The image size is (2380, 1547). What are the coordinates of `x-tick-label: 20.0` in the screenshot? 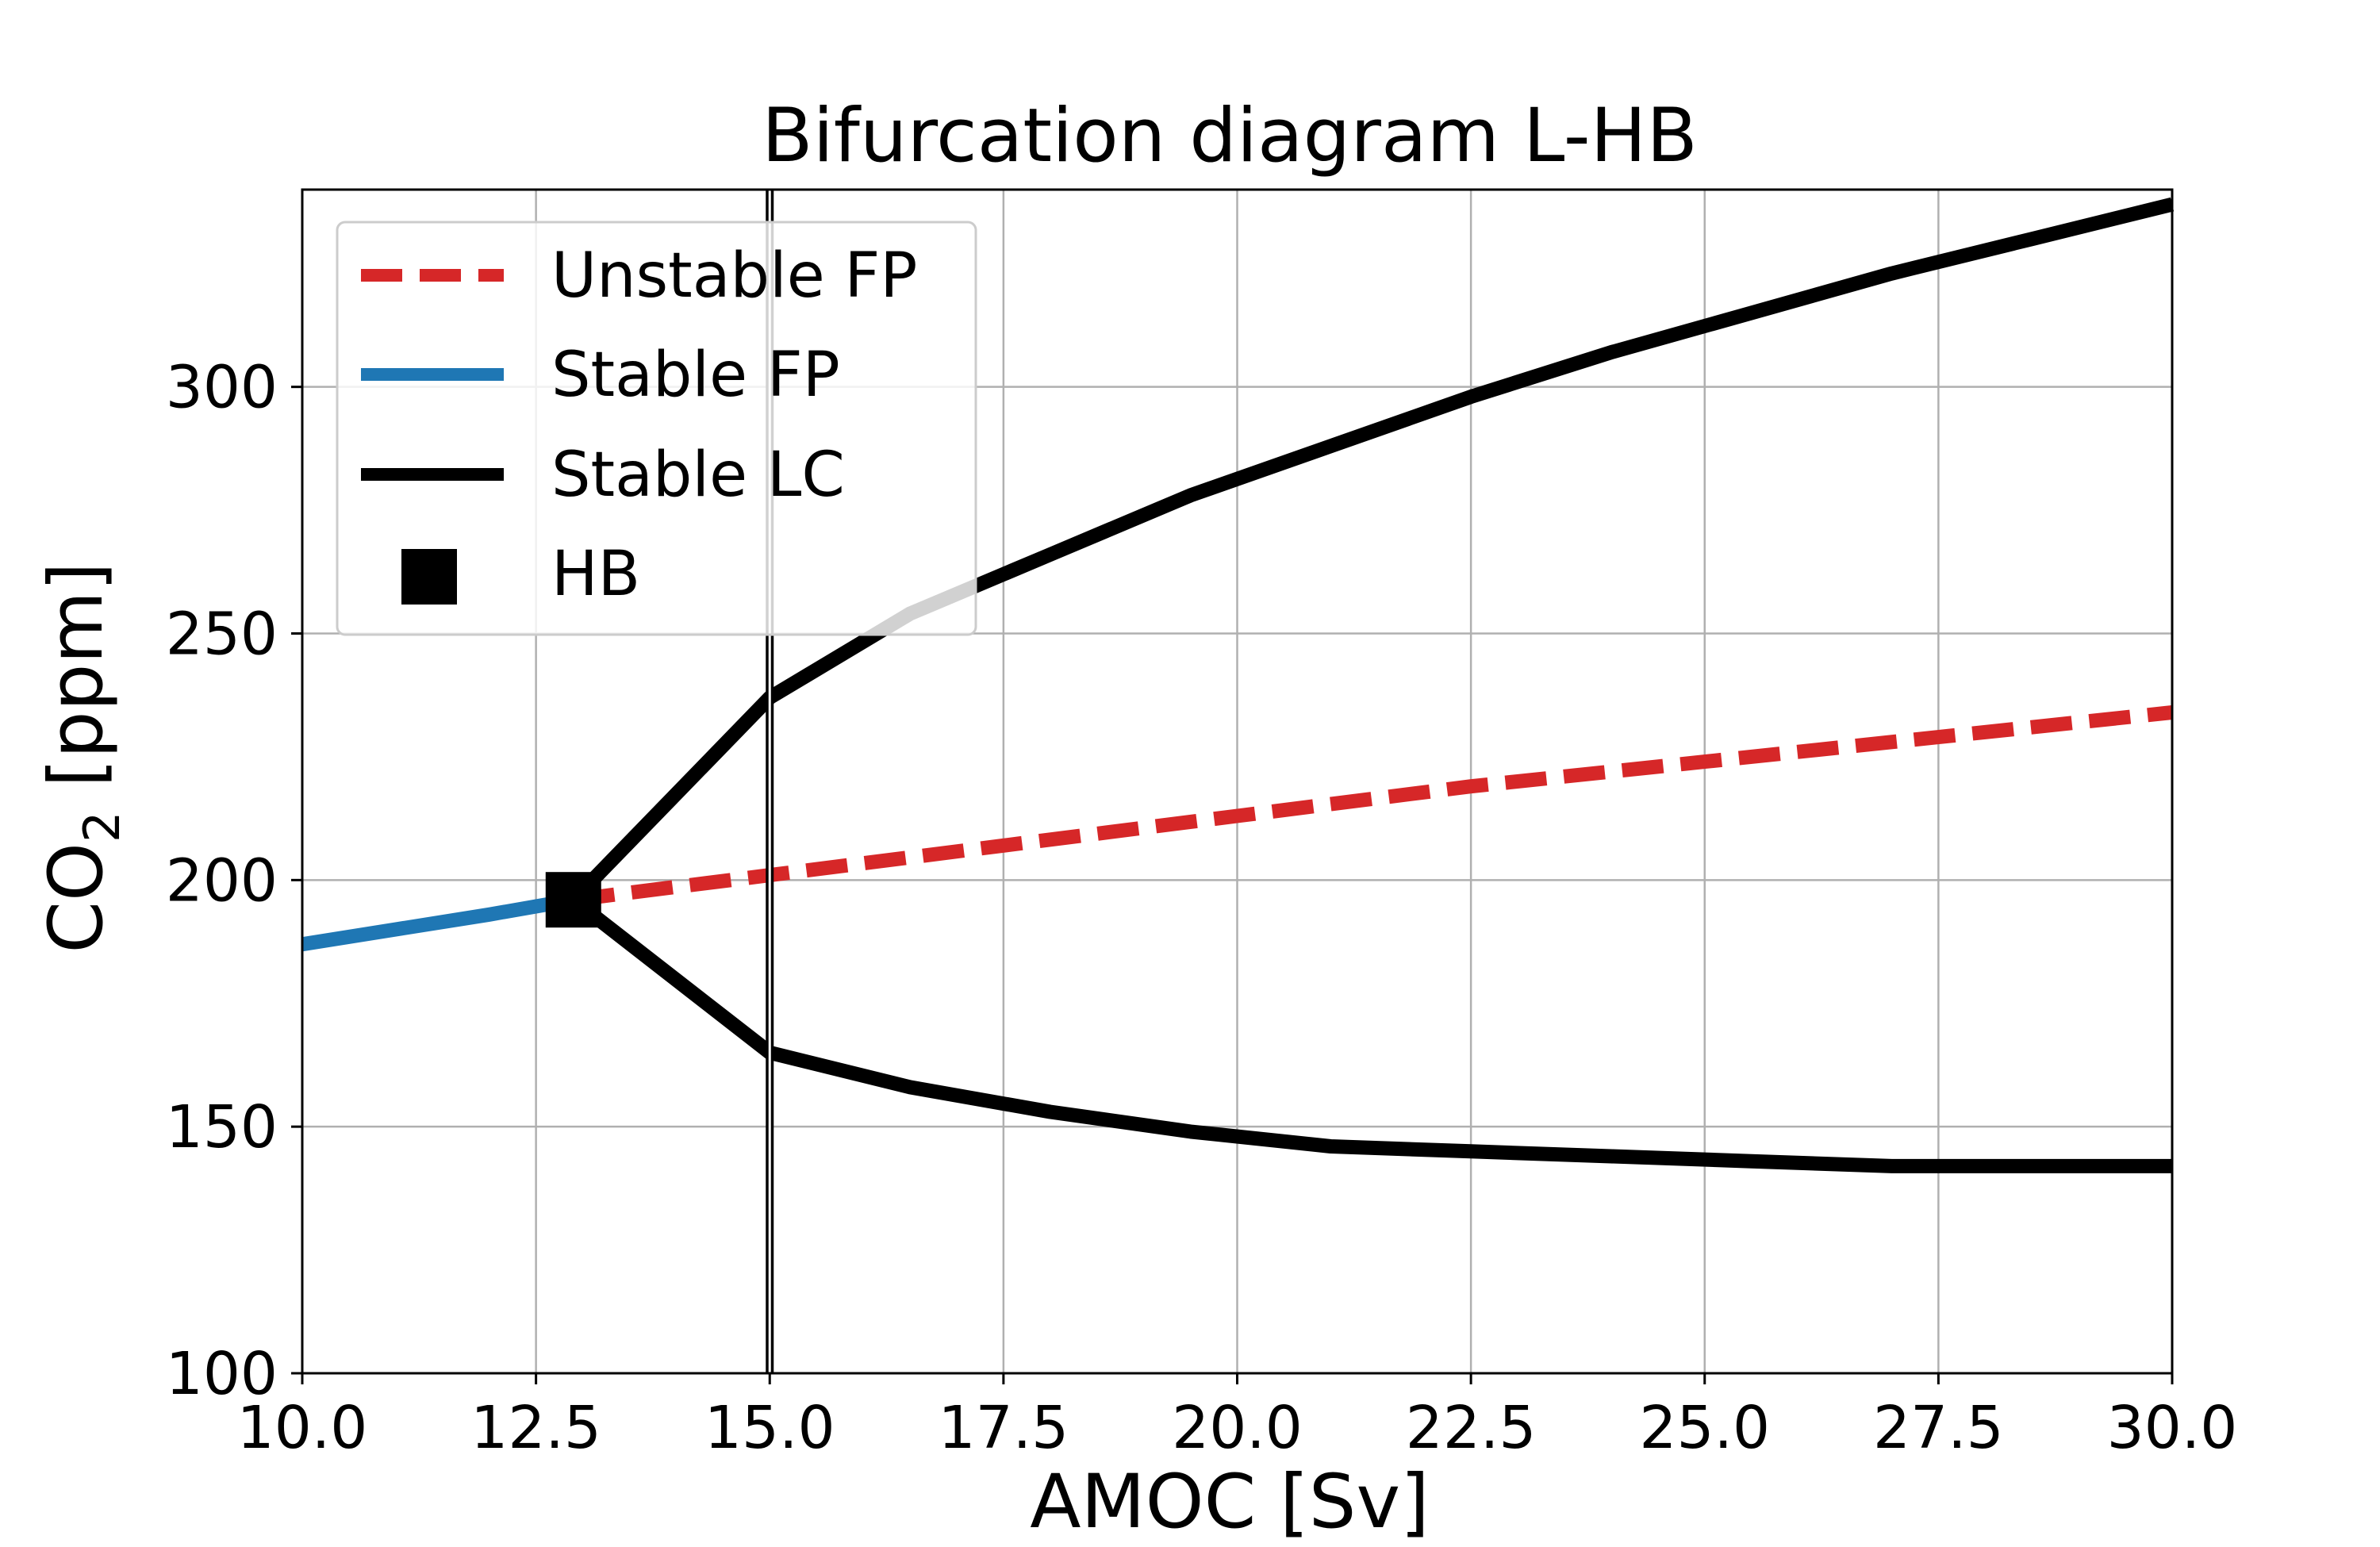 It's located at (1237, 1428).